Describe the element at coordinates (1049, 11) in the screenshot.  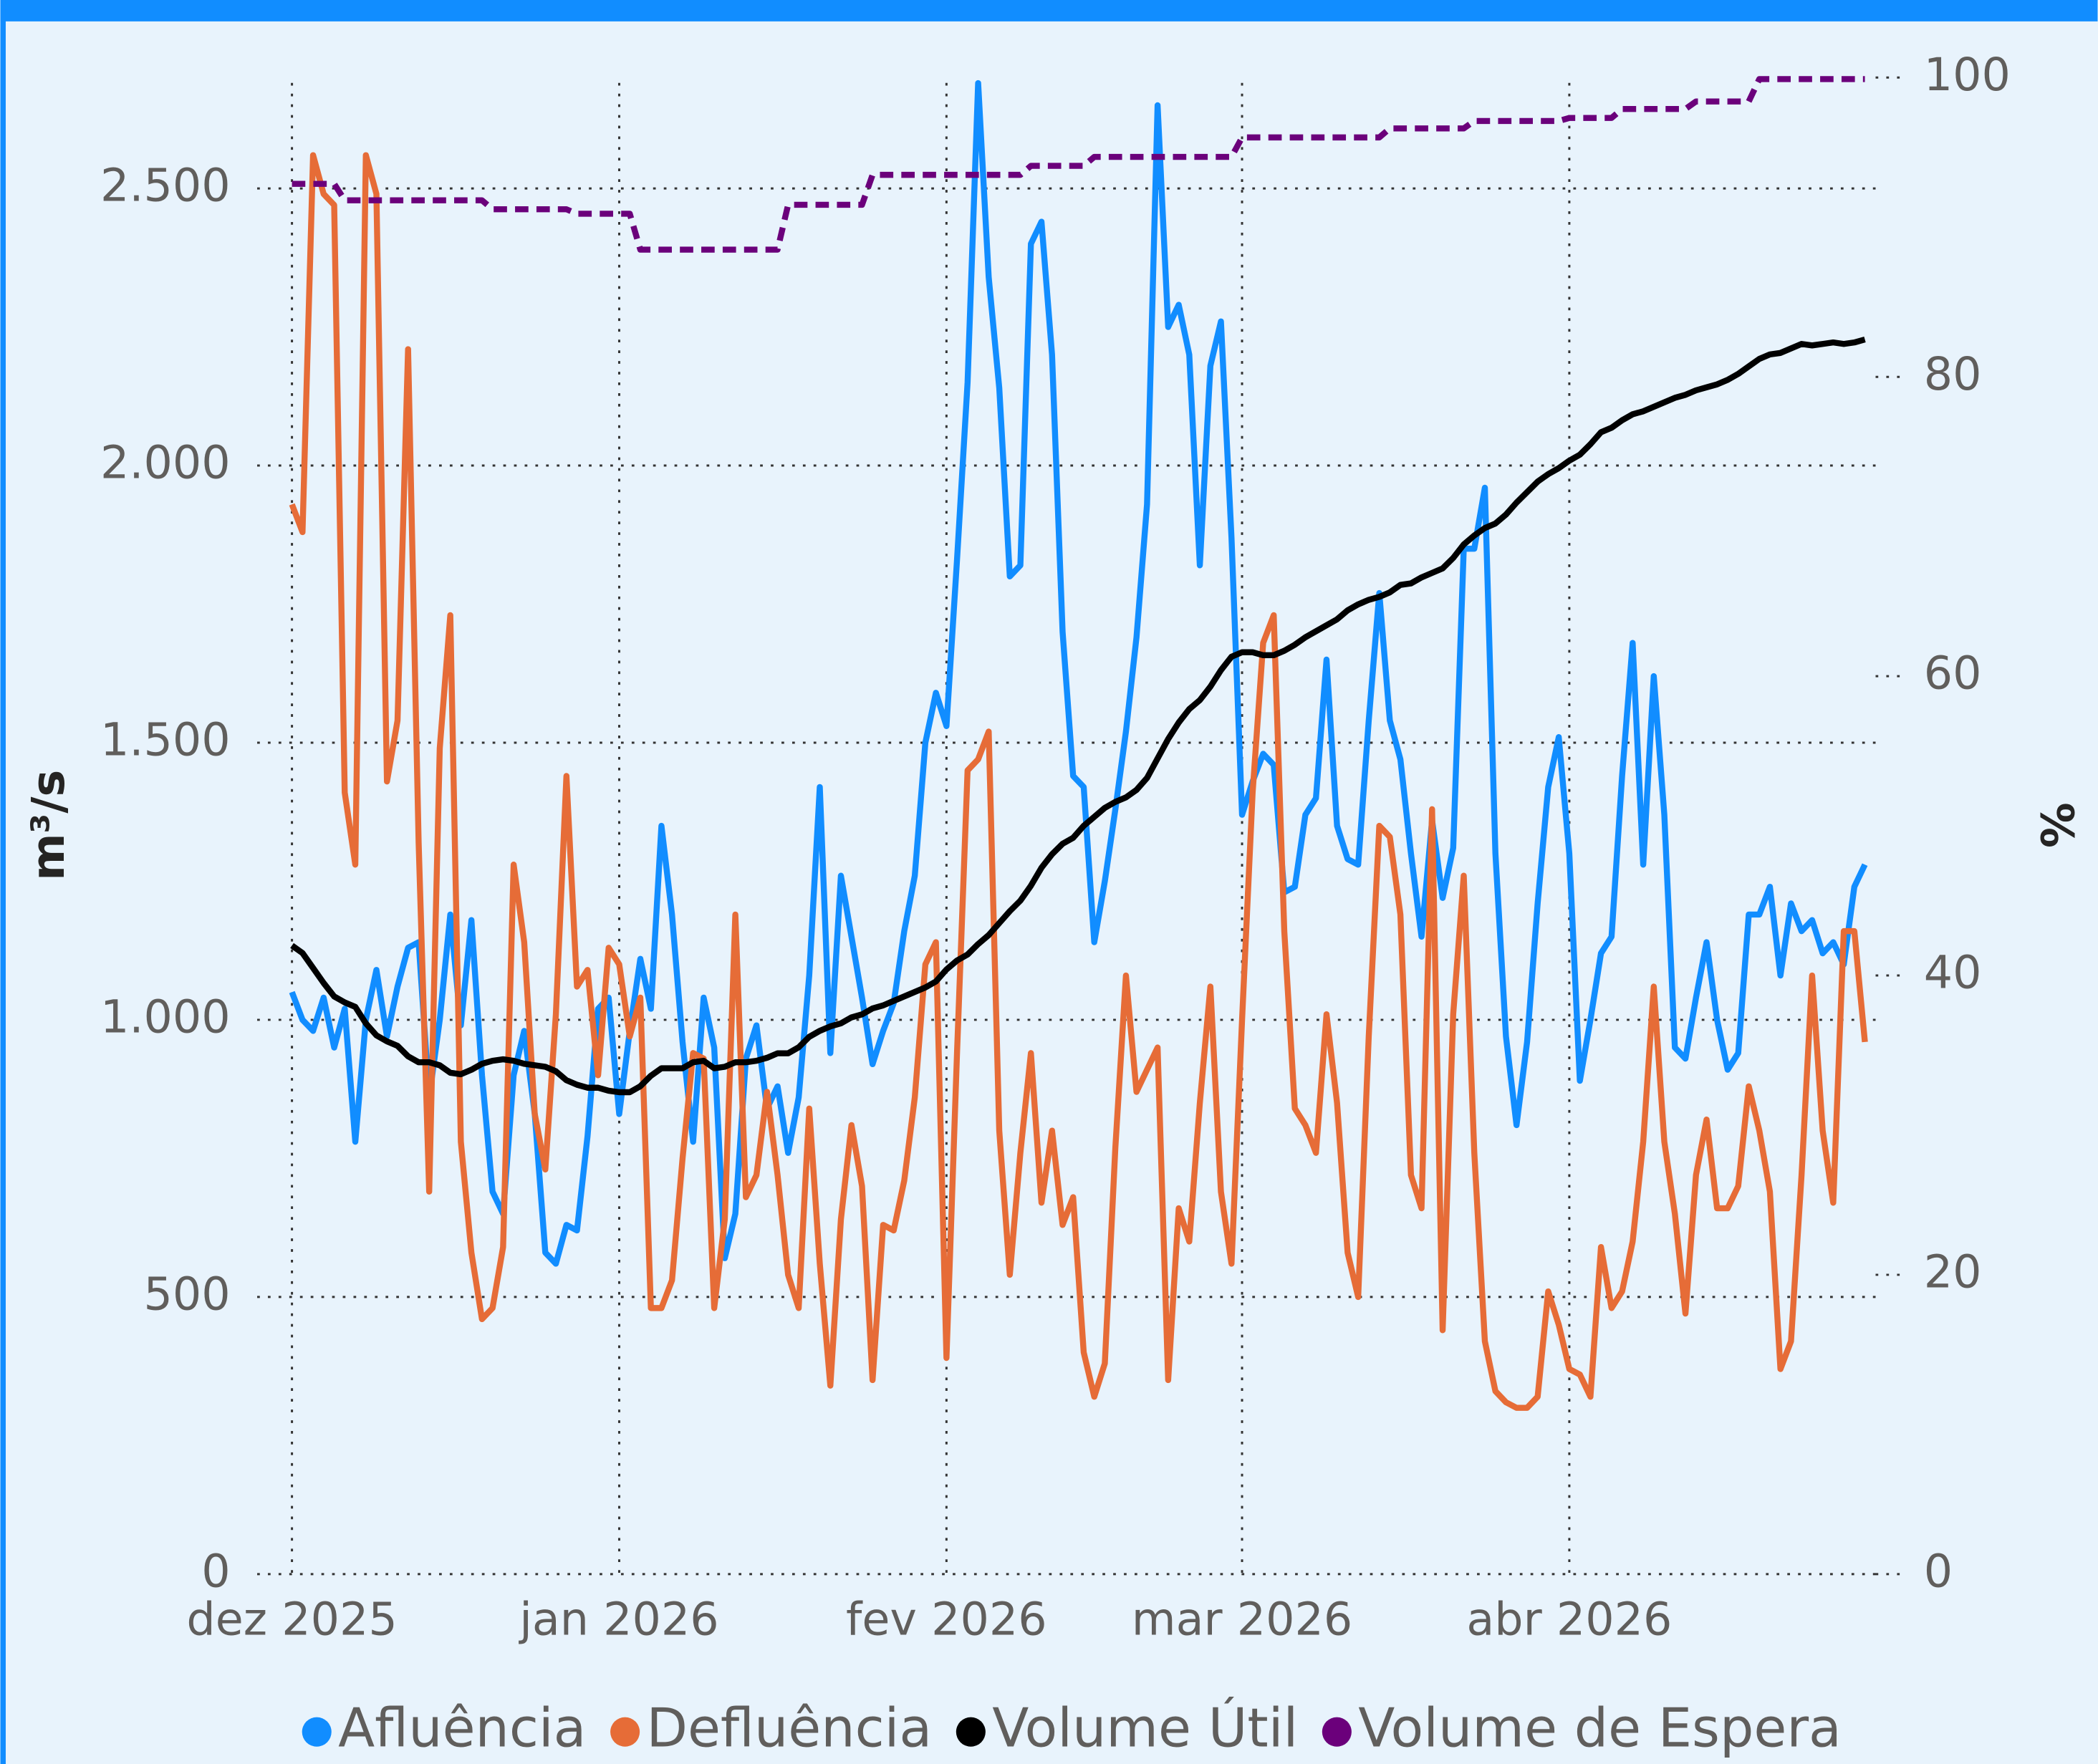
I see `top-bar` at that location.